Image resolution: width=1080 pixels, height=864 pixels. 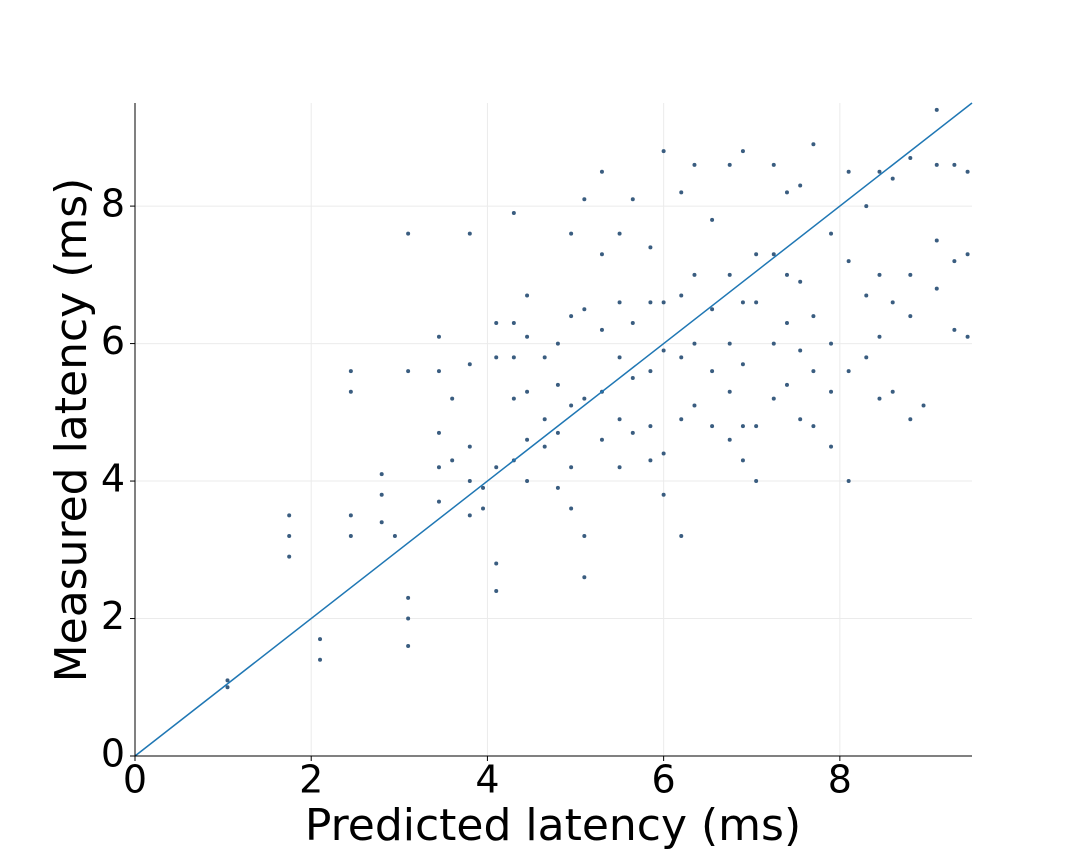 What do you see at coordinates (71, 430) in the screenshot?
I see `y-axis-label: Measured latency (ms)` at bounding box center [71, 430].